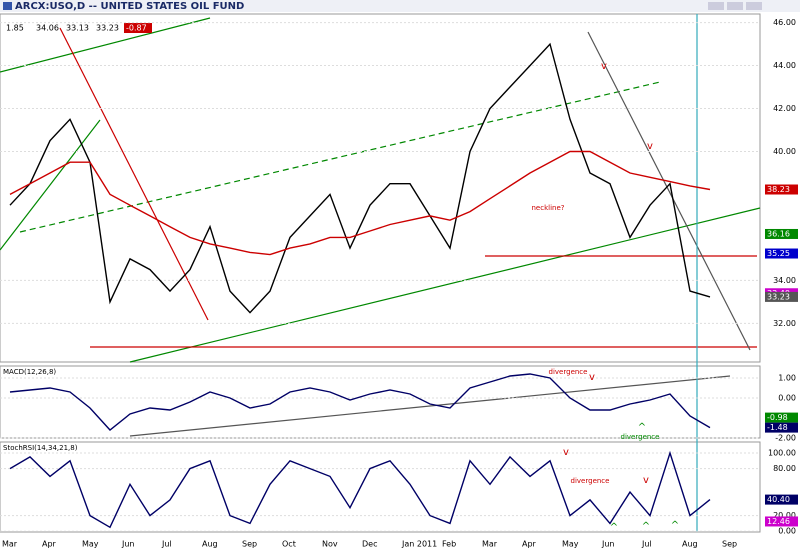 This screenshot has width=800, height=551. Describe the element at coordinates (40, 448) in the screenshot. I see `panel-title: StochRSI(14,34,21,8)` at that location.